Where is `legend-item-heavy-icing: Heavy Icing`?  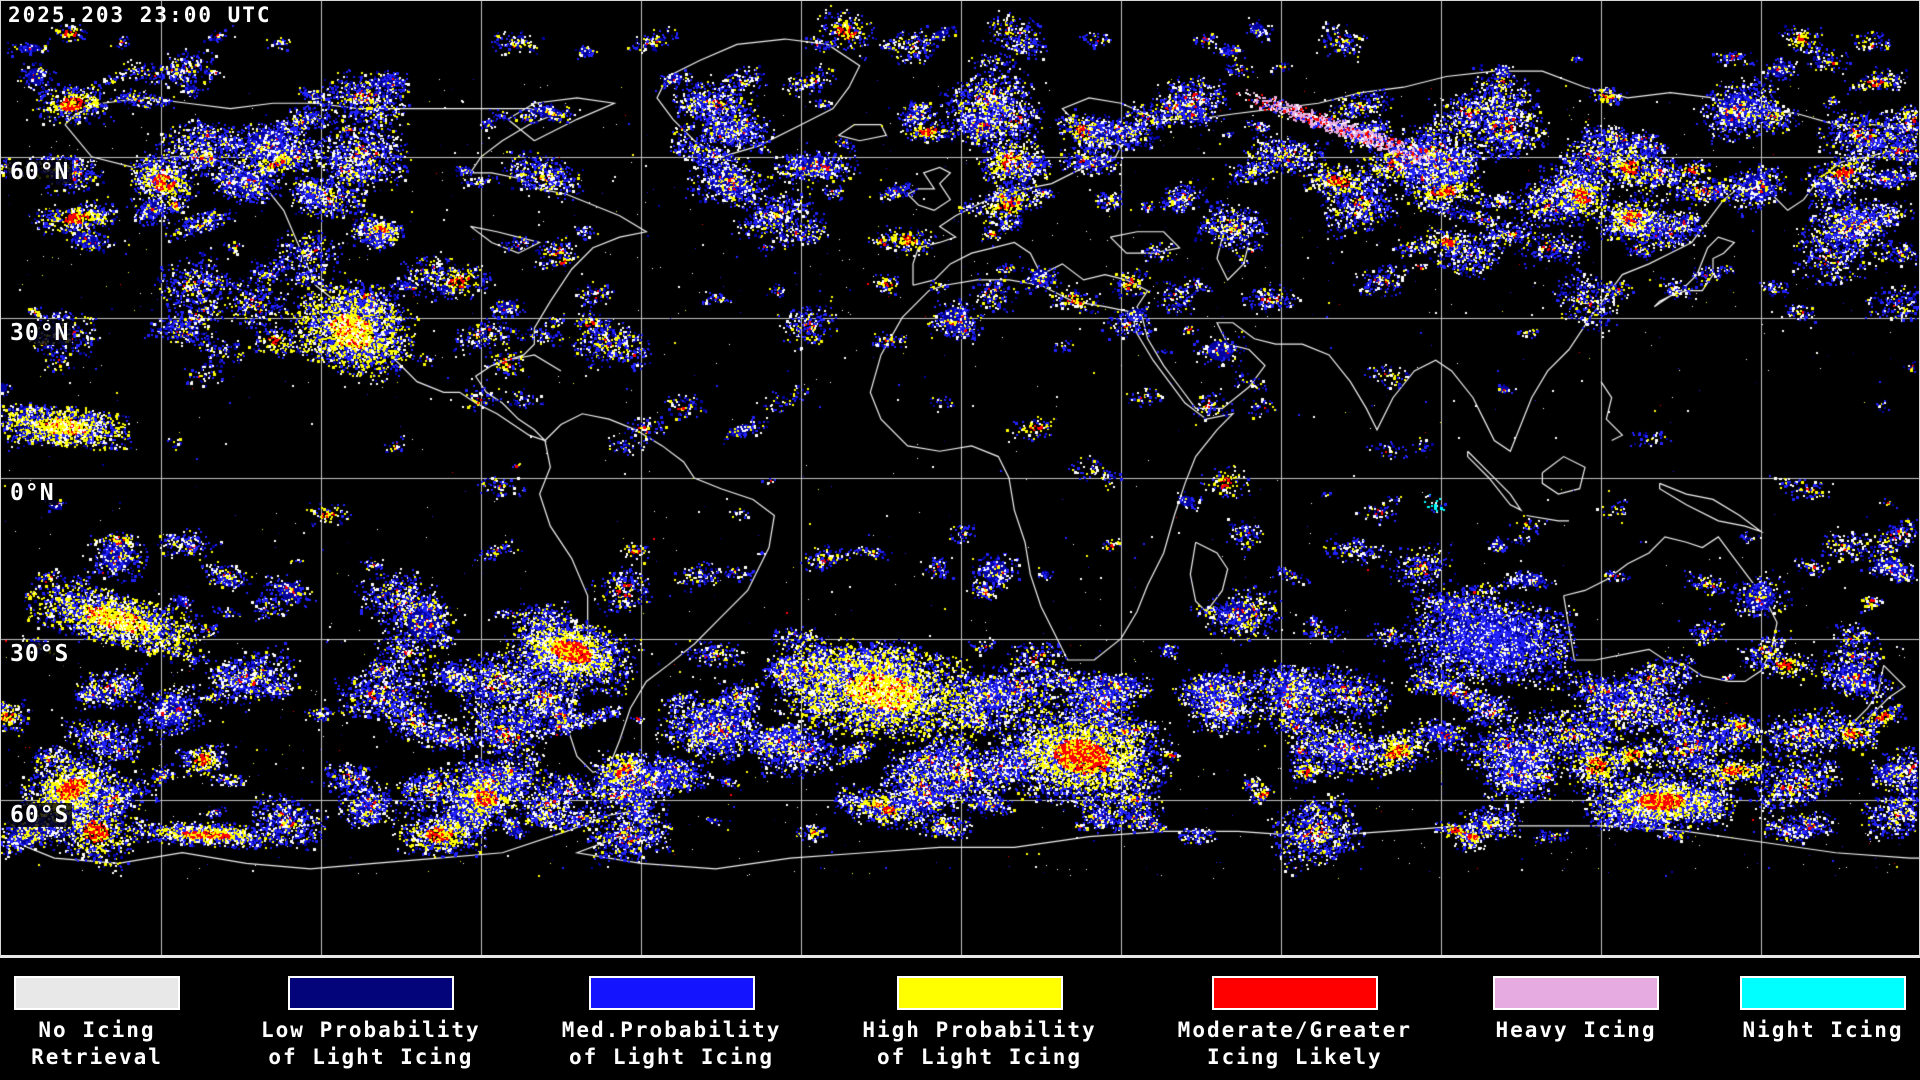 legend-item-heavy-icing: Heavy Icing is located at coordinates (1575, 1010).